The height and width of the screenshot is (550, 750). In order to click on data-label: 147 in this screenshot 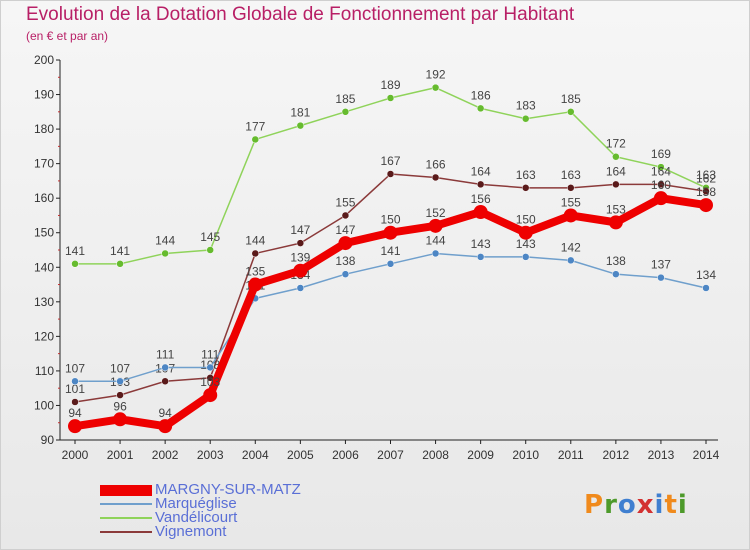, I will do `click(345, 230)`.